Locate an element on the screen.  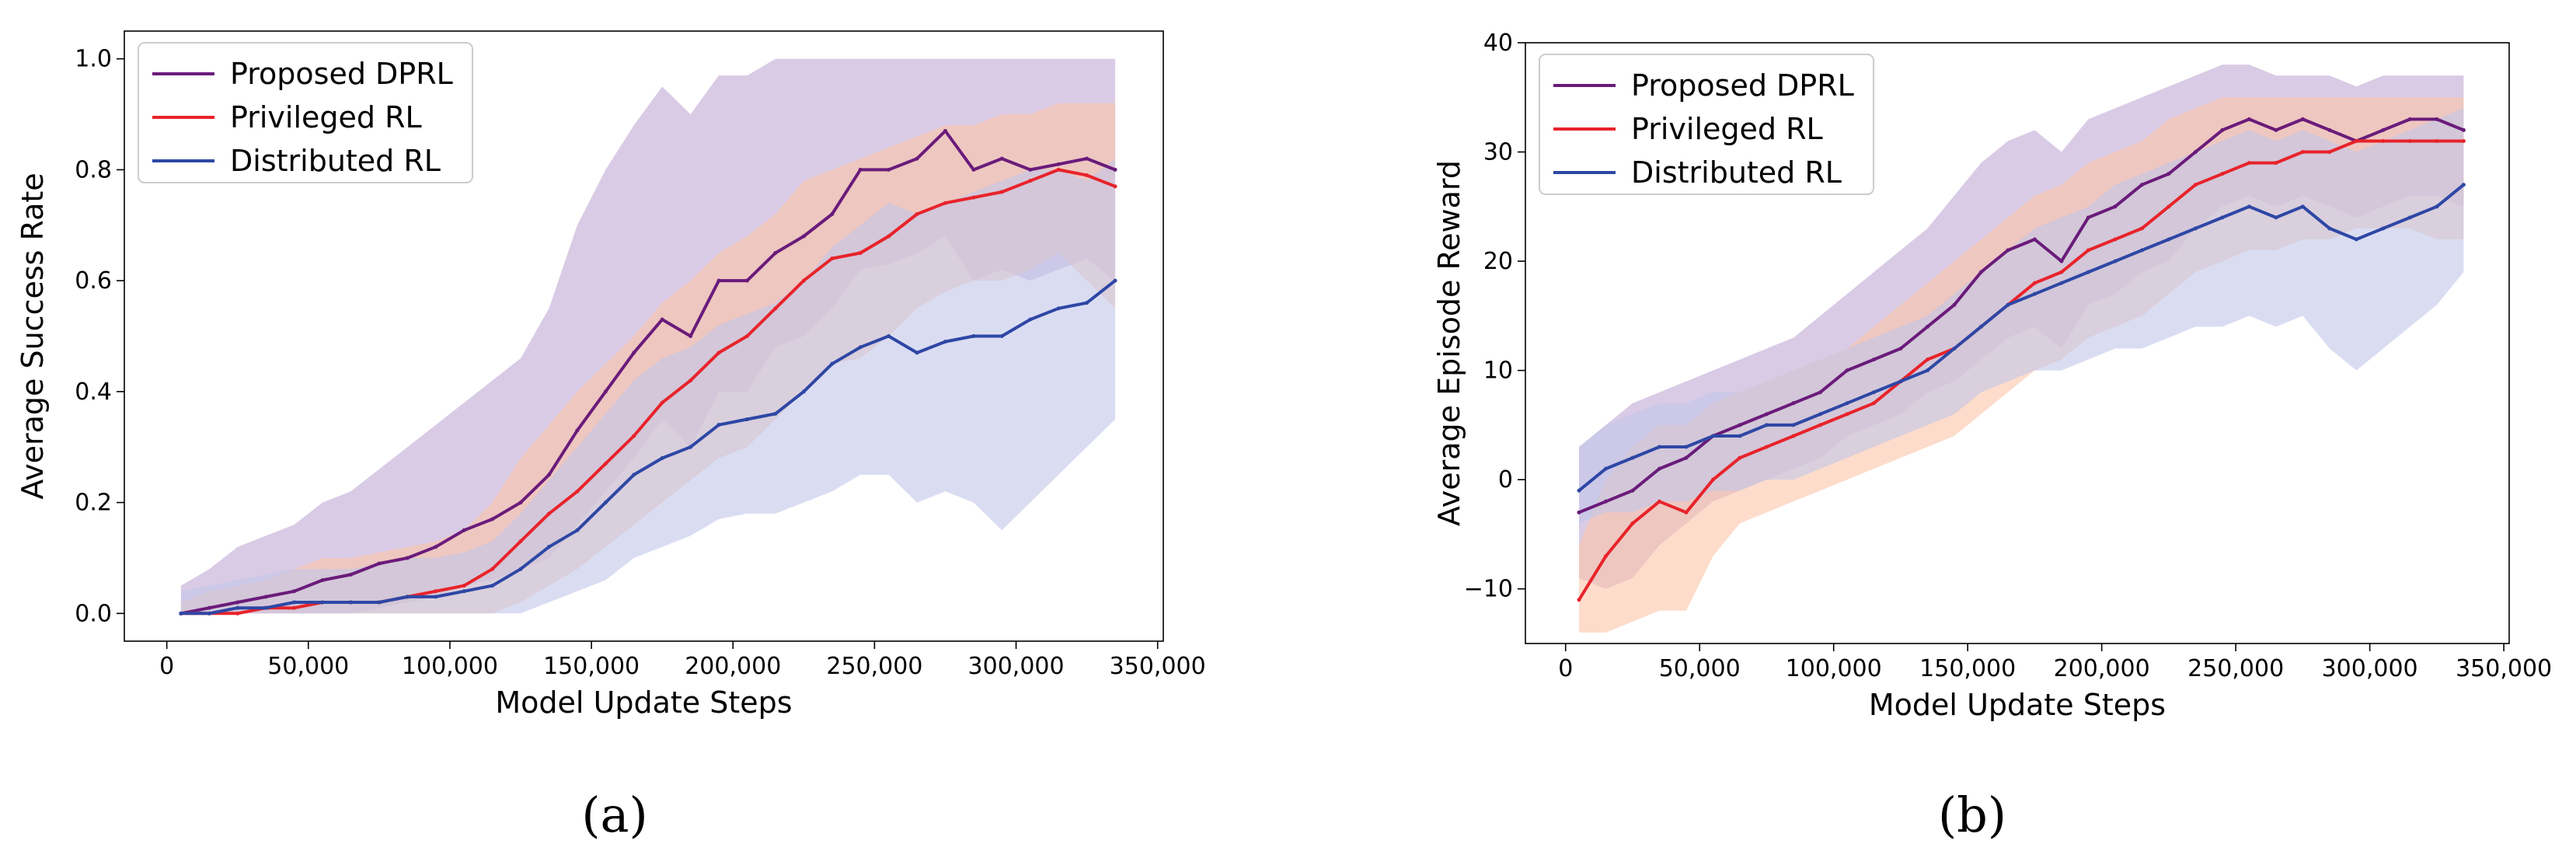
x-tick-label: 100,000 is located at coordinates (450, 666).